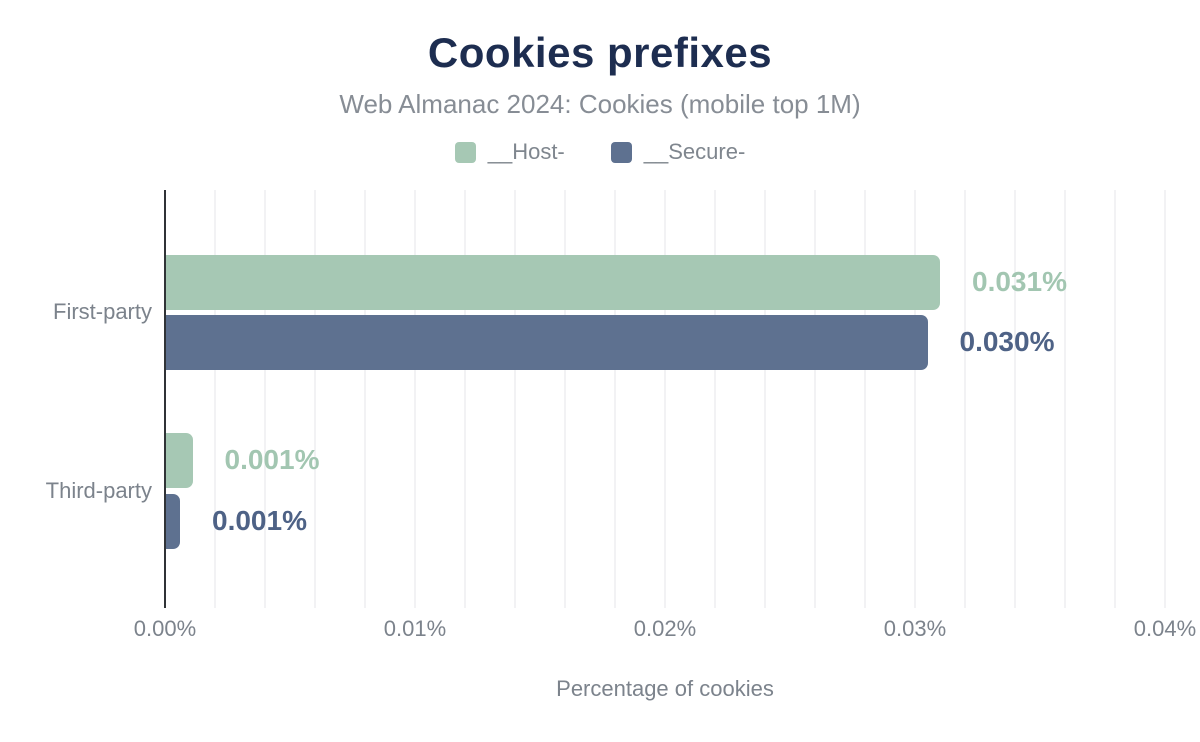 This screenshot has width=1200, height=742. I want to click on category-label: First-party, so click(102, 311).